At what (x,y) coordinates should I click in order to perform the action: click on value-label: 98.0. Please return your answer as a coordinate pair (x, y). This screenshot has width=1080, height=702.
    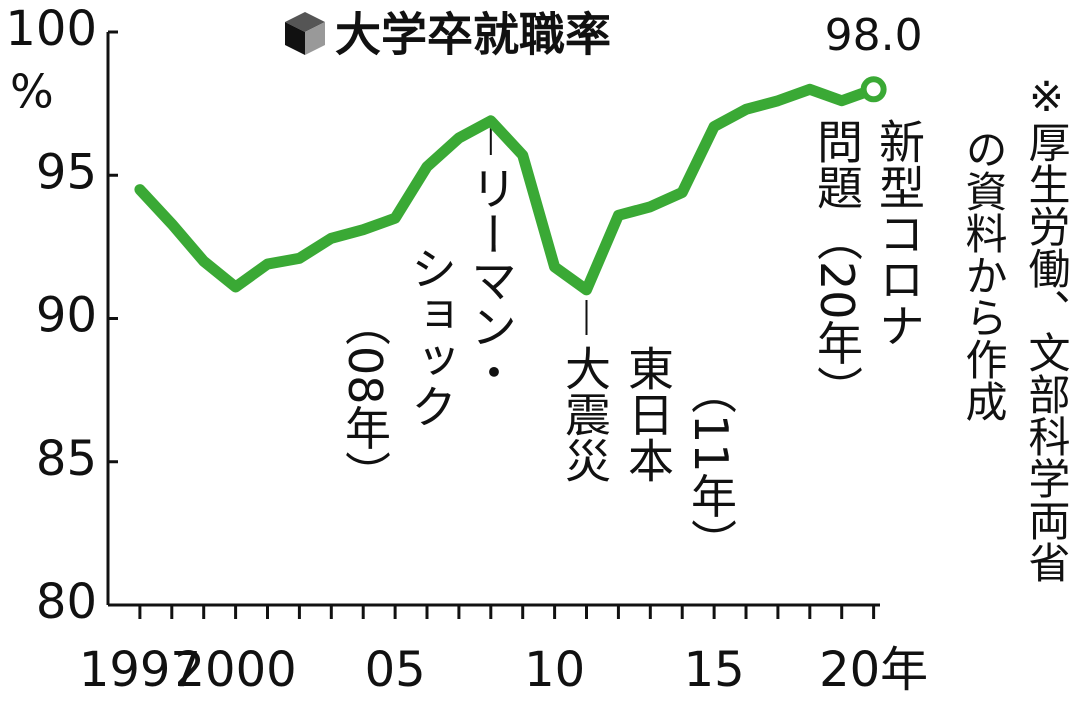
    Looking at the image, I should click on (874, 35).